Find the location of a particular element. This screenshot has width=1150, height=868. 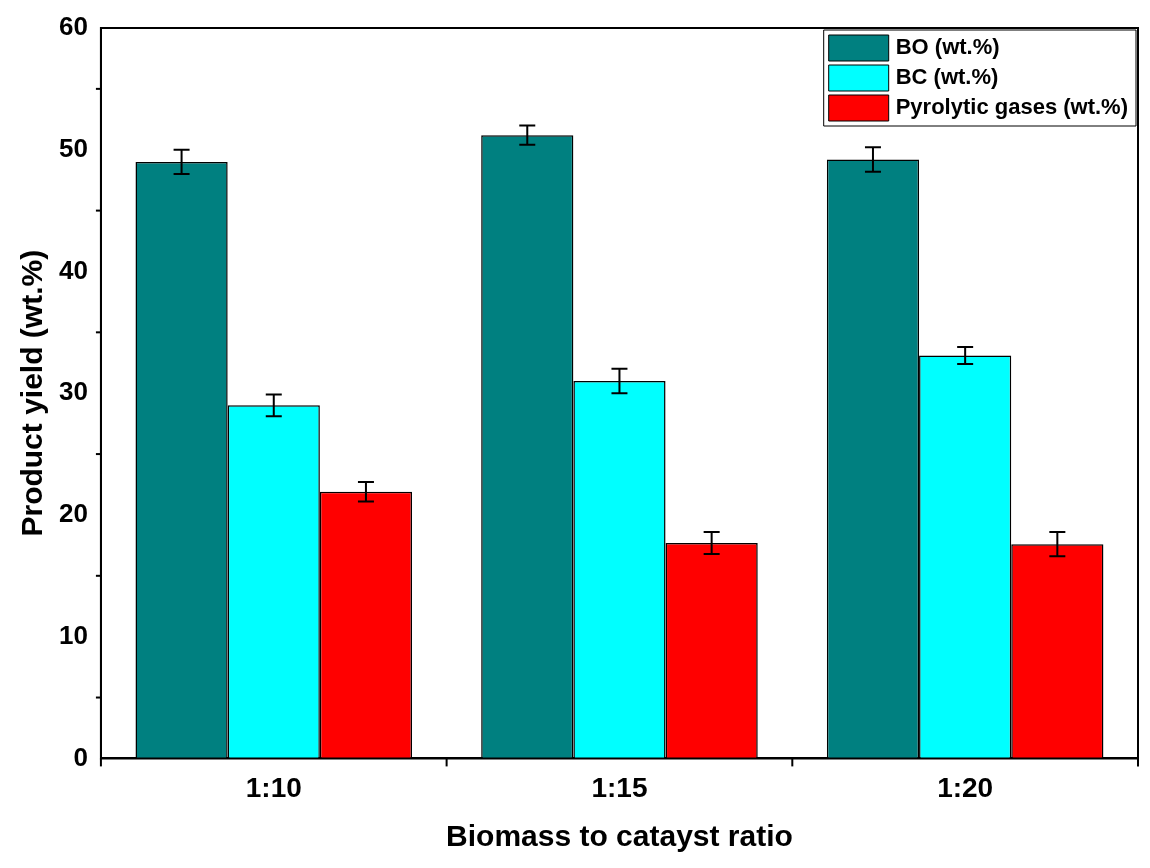

x-tick-label: 1:20 is located at coordinates (965, 787).